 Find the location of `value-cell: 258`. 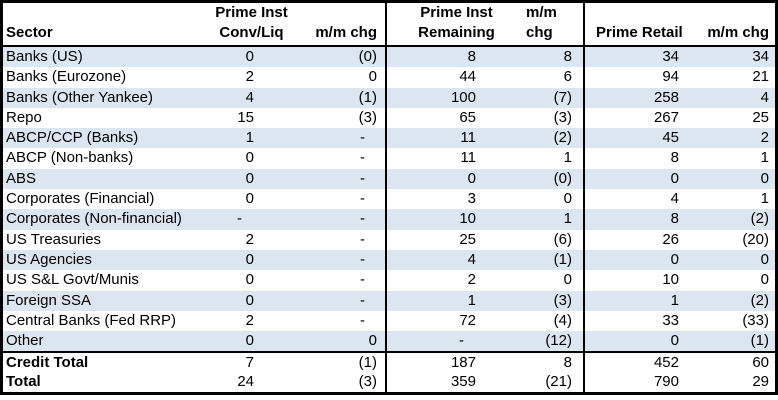

value-cell: 258 is located at coordinates (666, 97).